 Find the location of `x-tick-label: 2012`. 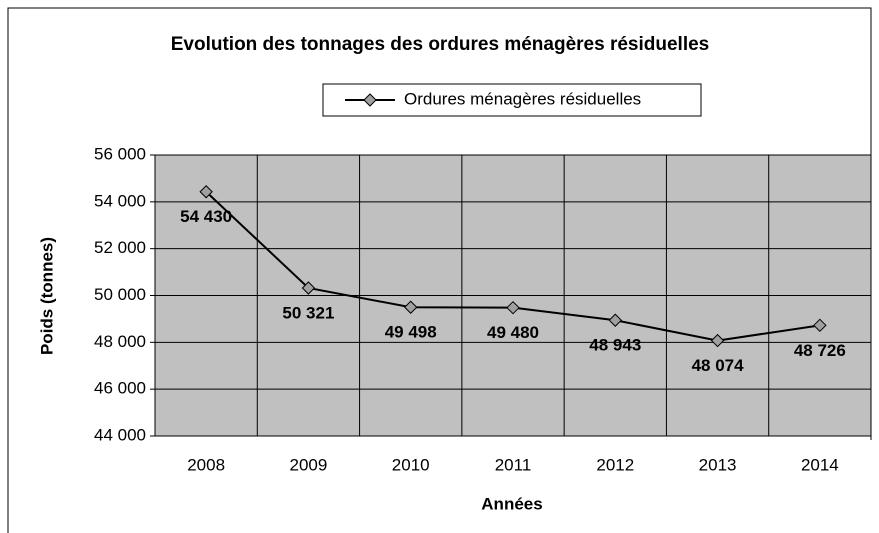

x-tick-label: 2012 is located at coordinates (615, 464).